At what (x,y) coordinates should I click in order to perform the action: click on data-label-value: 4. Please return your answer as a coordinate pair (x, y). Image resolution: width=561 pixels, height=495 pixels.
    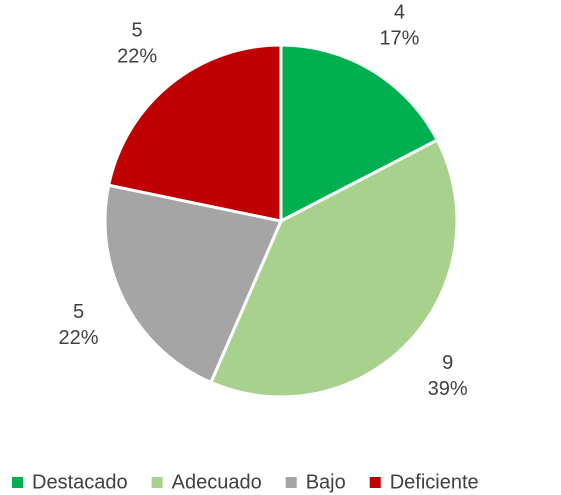
    Looking at the image, I should click on (399, 12).